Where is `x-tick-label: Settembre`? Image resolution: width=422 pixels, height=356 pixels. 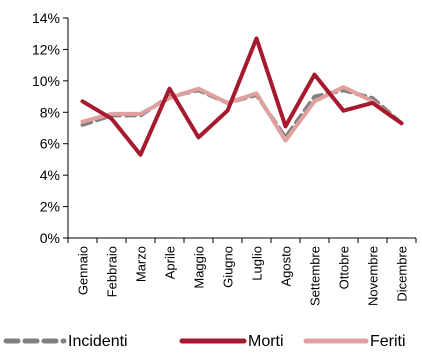
x-tick-label: Settembre is located at coordinates (315, 276).